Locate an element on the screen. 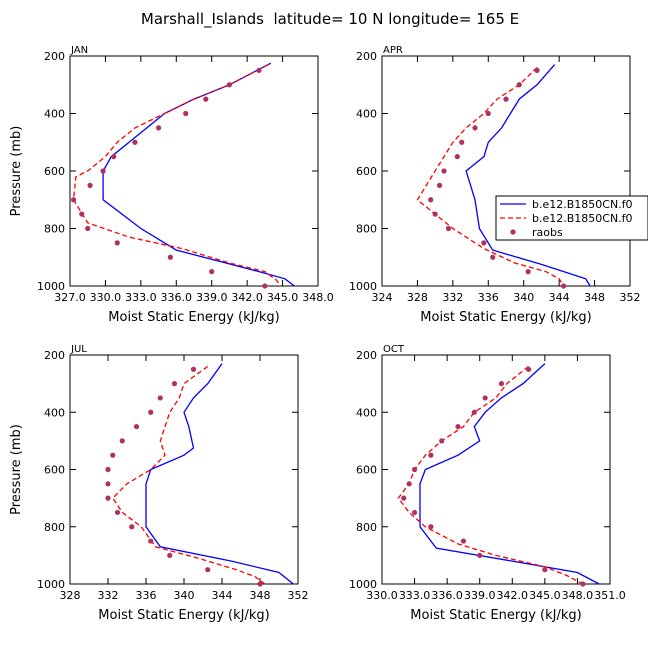  legend-label: raobs is located at coordinates (547, 232).